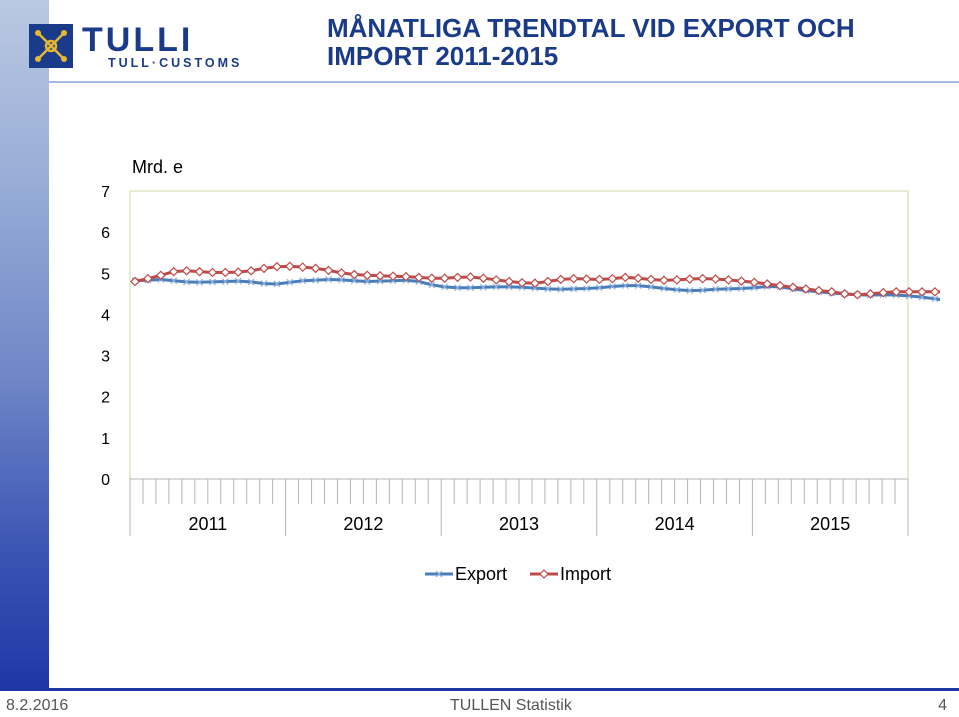 The width and height of the screenshot is (959, 717). Describe the element at coordinates (570, 574) in the screenshot. I see `legend-item-import: Import` at that location.